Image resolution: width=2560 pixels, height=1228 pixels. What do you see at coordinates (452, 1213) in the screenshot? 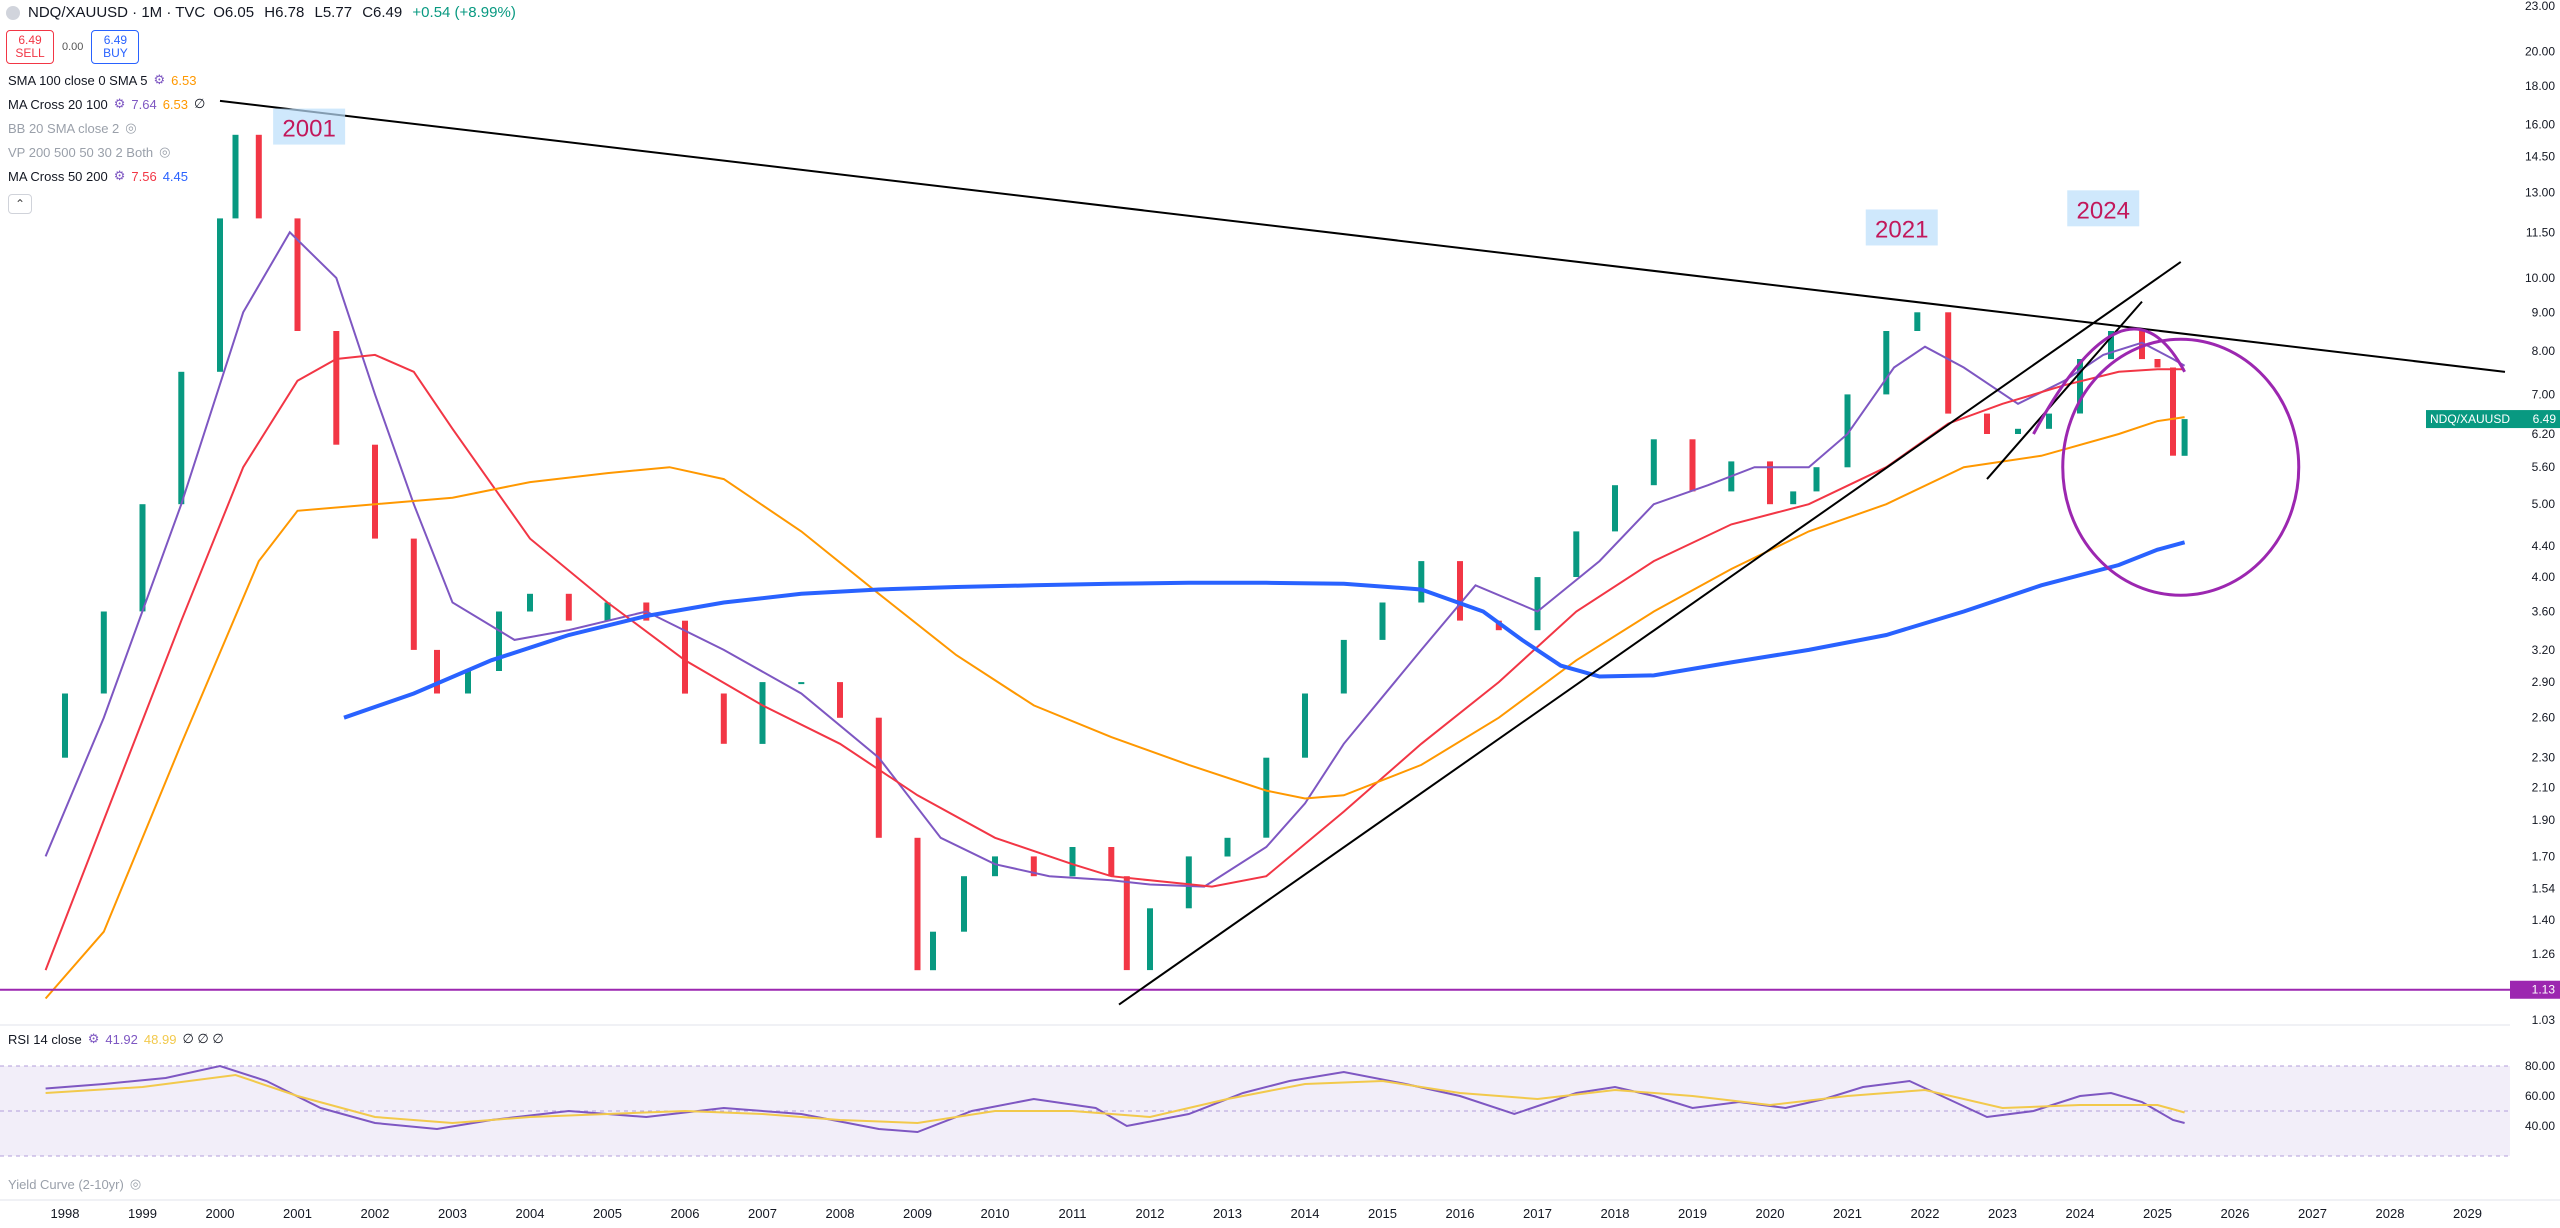
I see `time-tick-label: 2003` at bounding box center [452, 1213].